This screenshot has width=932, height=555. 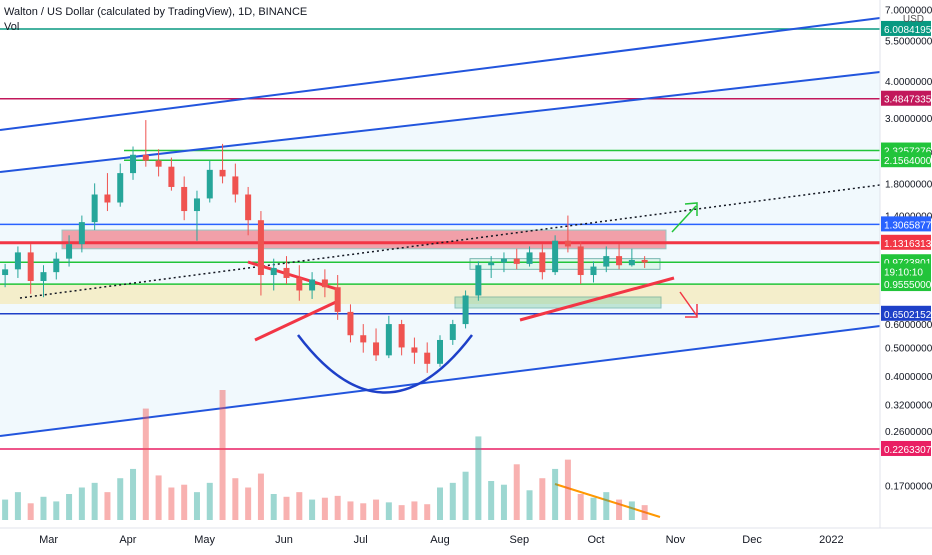 I want to click on volume-indicator-label: Vol, so click(x=12, y=27).